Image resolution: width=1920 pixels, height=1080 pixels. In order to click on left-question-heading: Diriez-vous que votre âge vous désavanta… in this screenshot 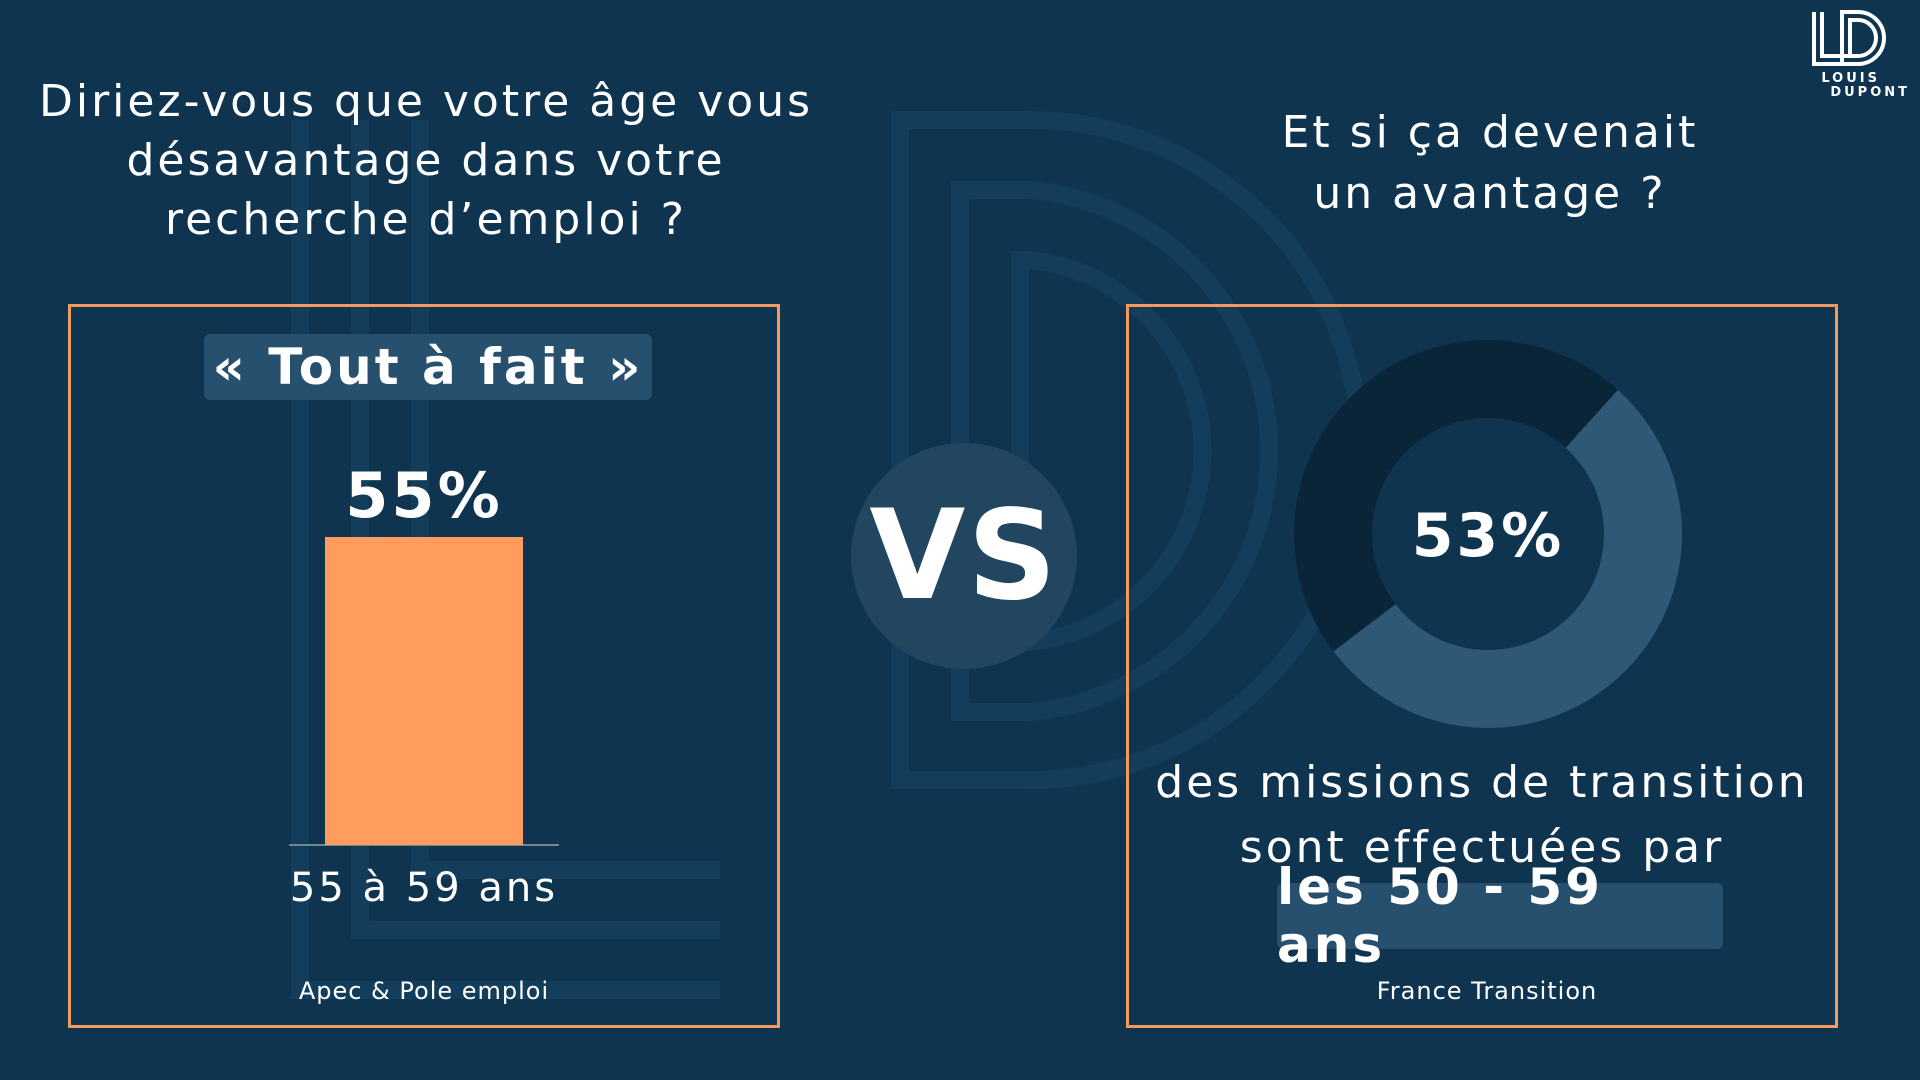, I will do `click(426, 160)`.